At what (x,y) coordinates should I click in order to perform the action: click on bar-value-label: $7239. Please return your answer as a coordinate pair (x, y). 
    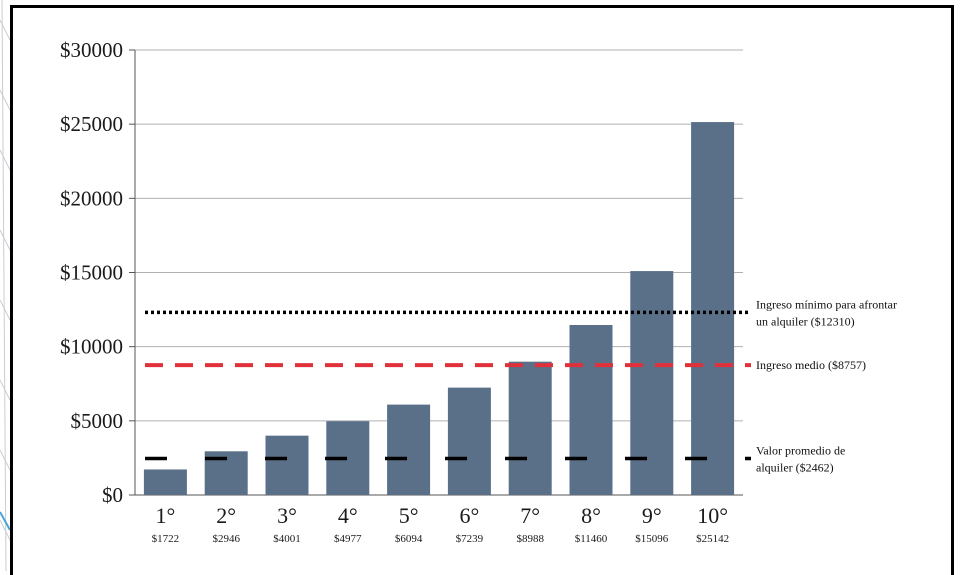
    Looking at the image, I should click on (470, 539).